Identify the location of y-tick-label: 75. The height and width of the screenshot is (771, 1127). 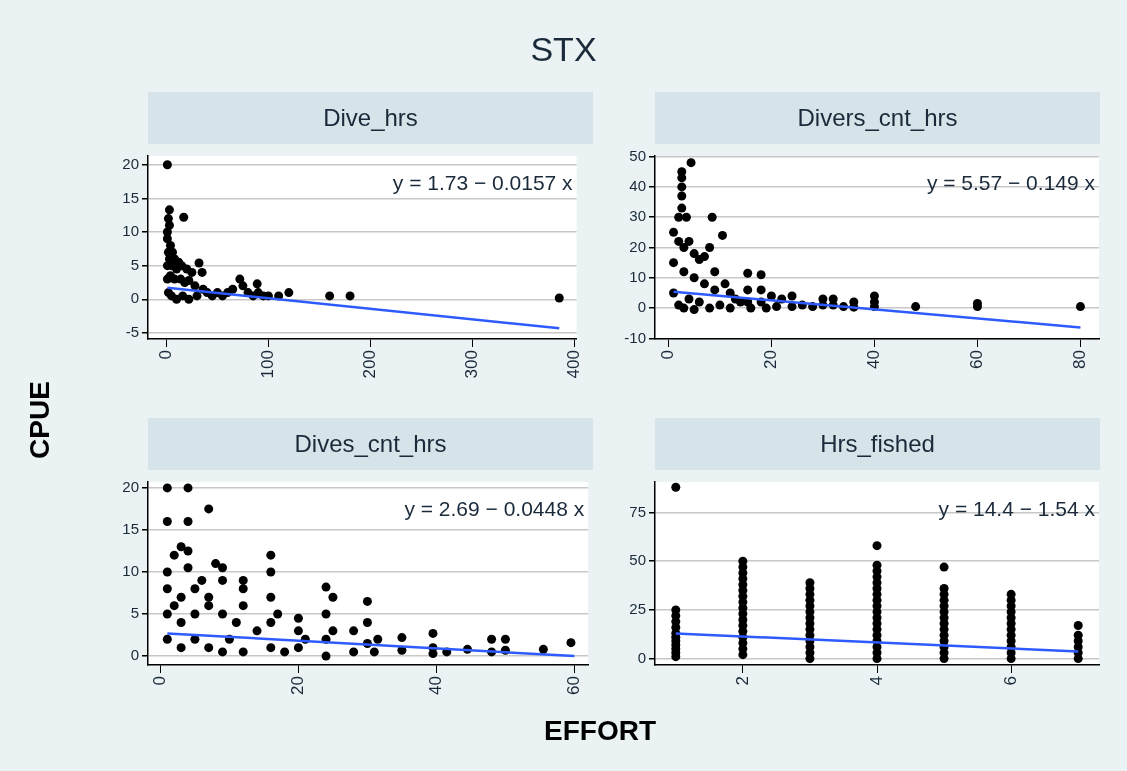
(637, 511).